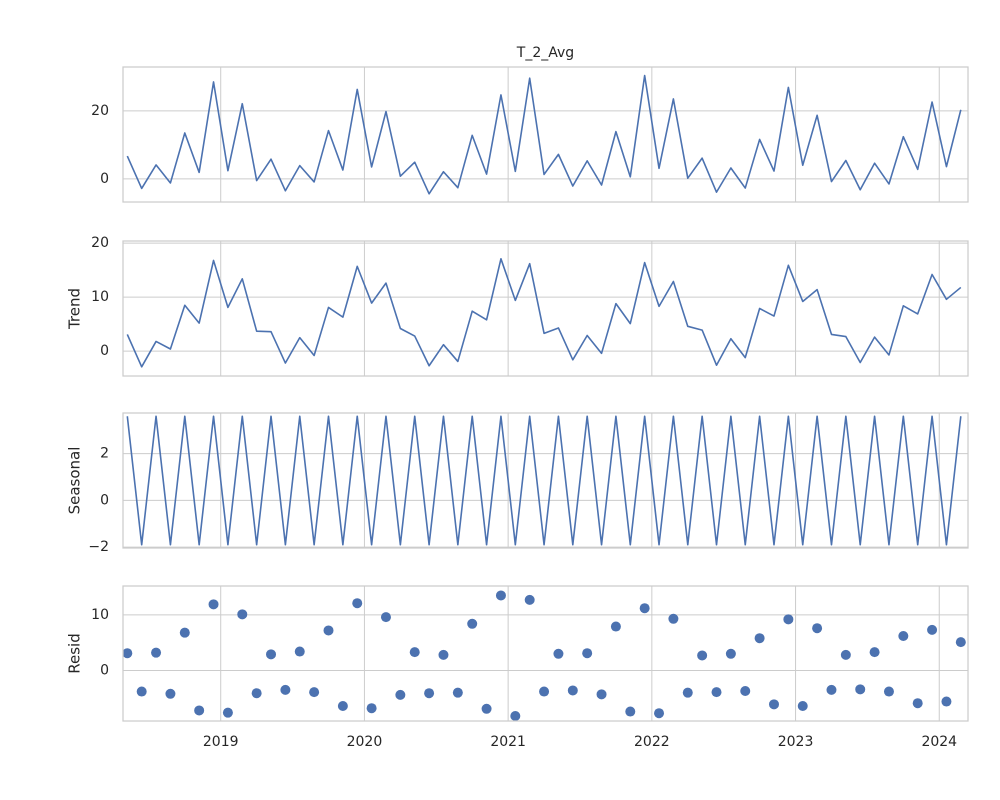 The image size is (1000, 800). Describe the element at coordinates (796, 742) in the screenshot. I see `x-tick-label: 2023` at that location.